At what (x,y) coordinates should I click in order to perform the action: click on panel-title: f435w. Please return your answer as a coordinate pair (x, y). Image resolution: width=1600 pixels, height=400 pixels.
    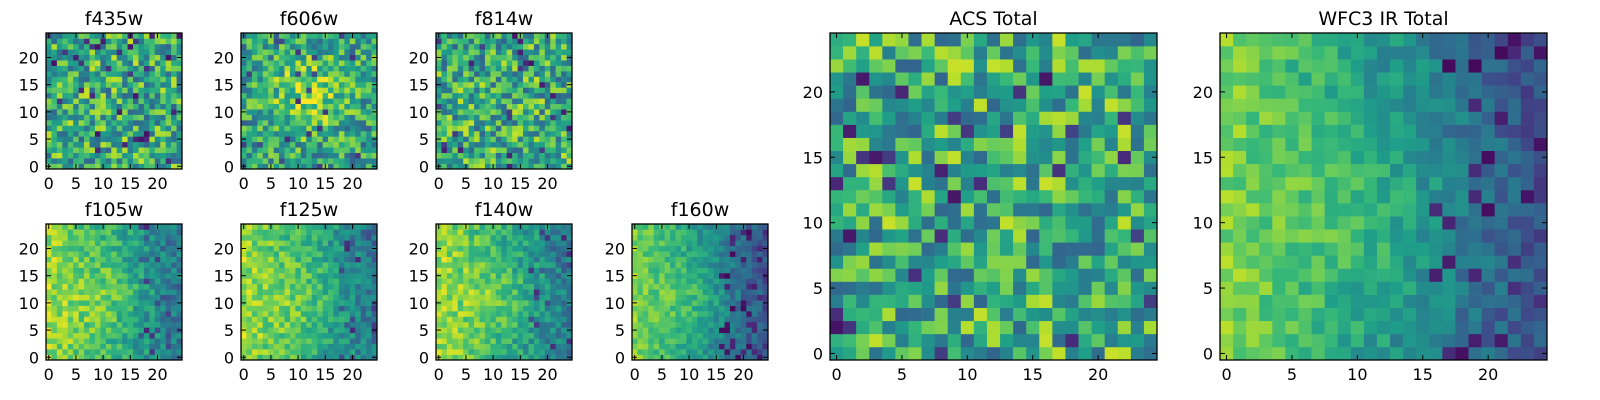
    Looking at the image, I should click on (114, 19).